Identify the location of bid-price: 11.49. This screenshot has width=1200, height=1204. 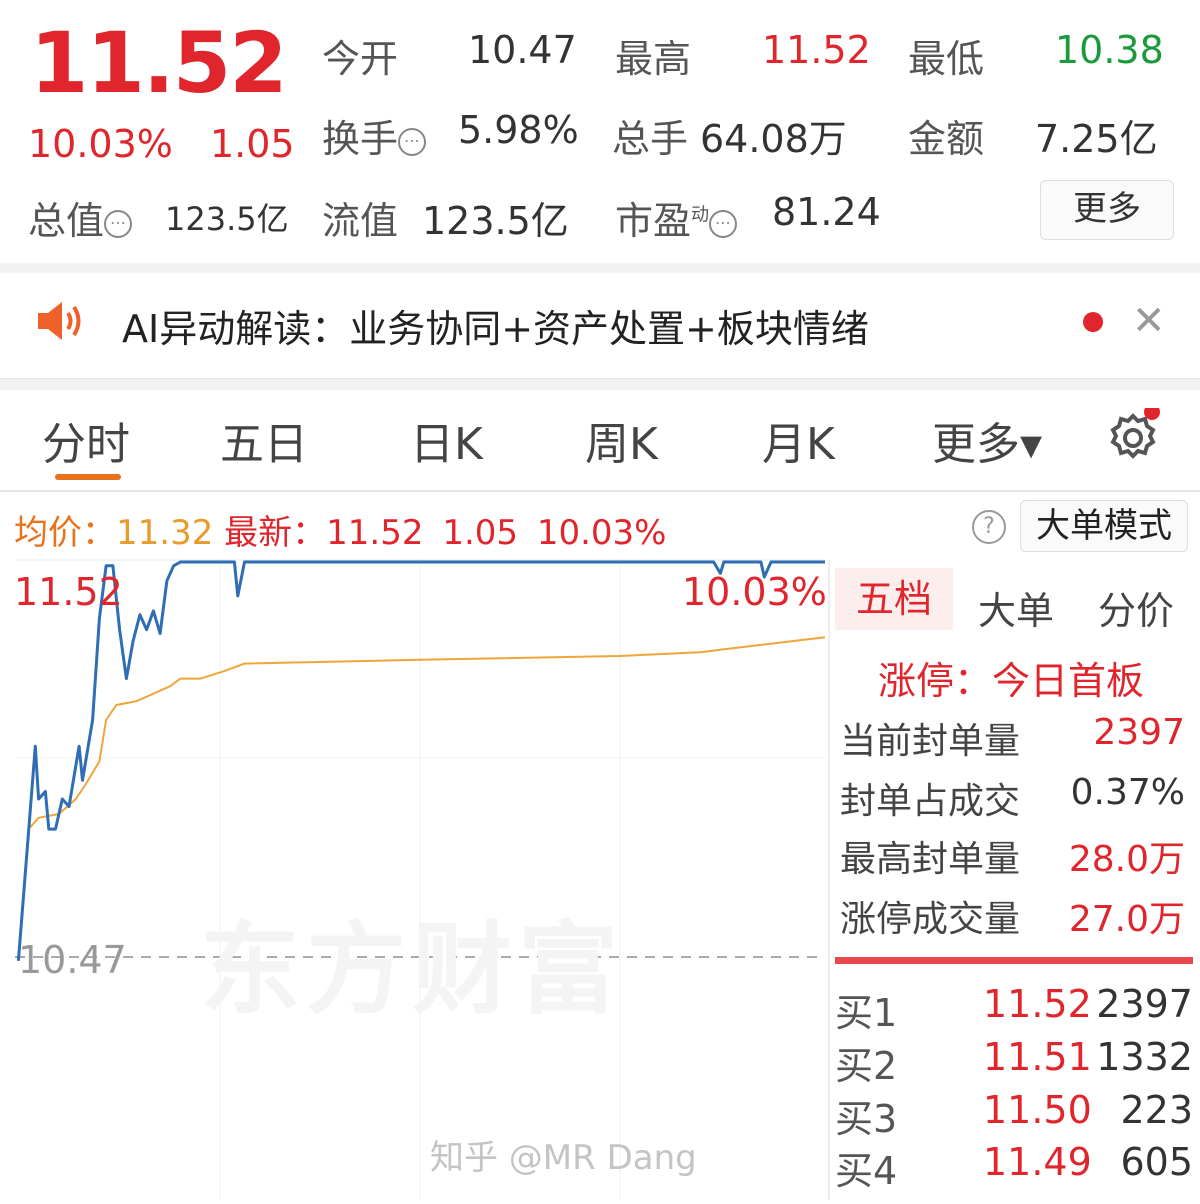
(1037, 1162).